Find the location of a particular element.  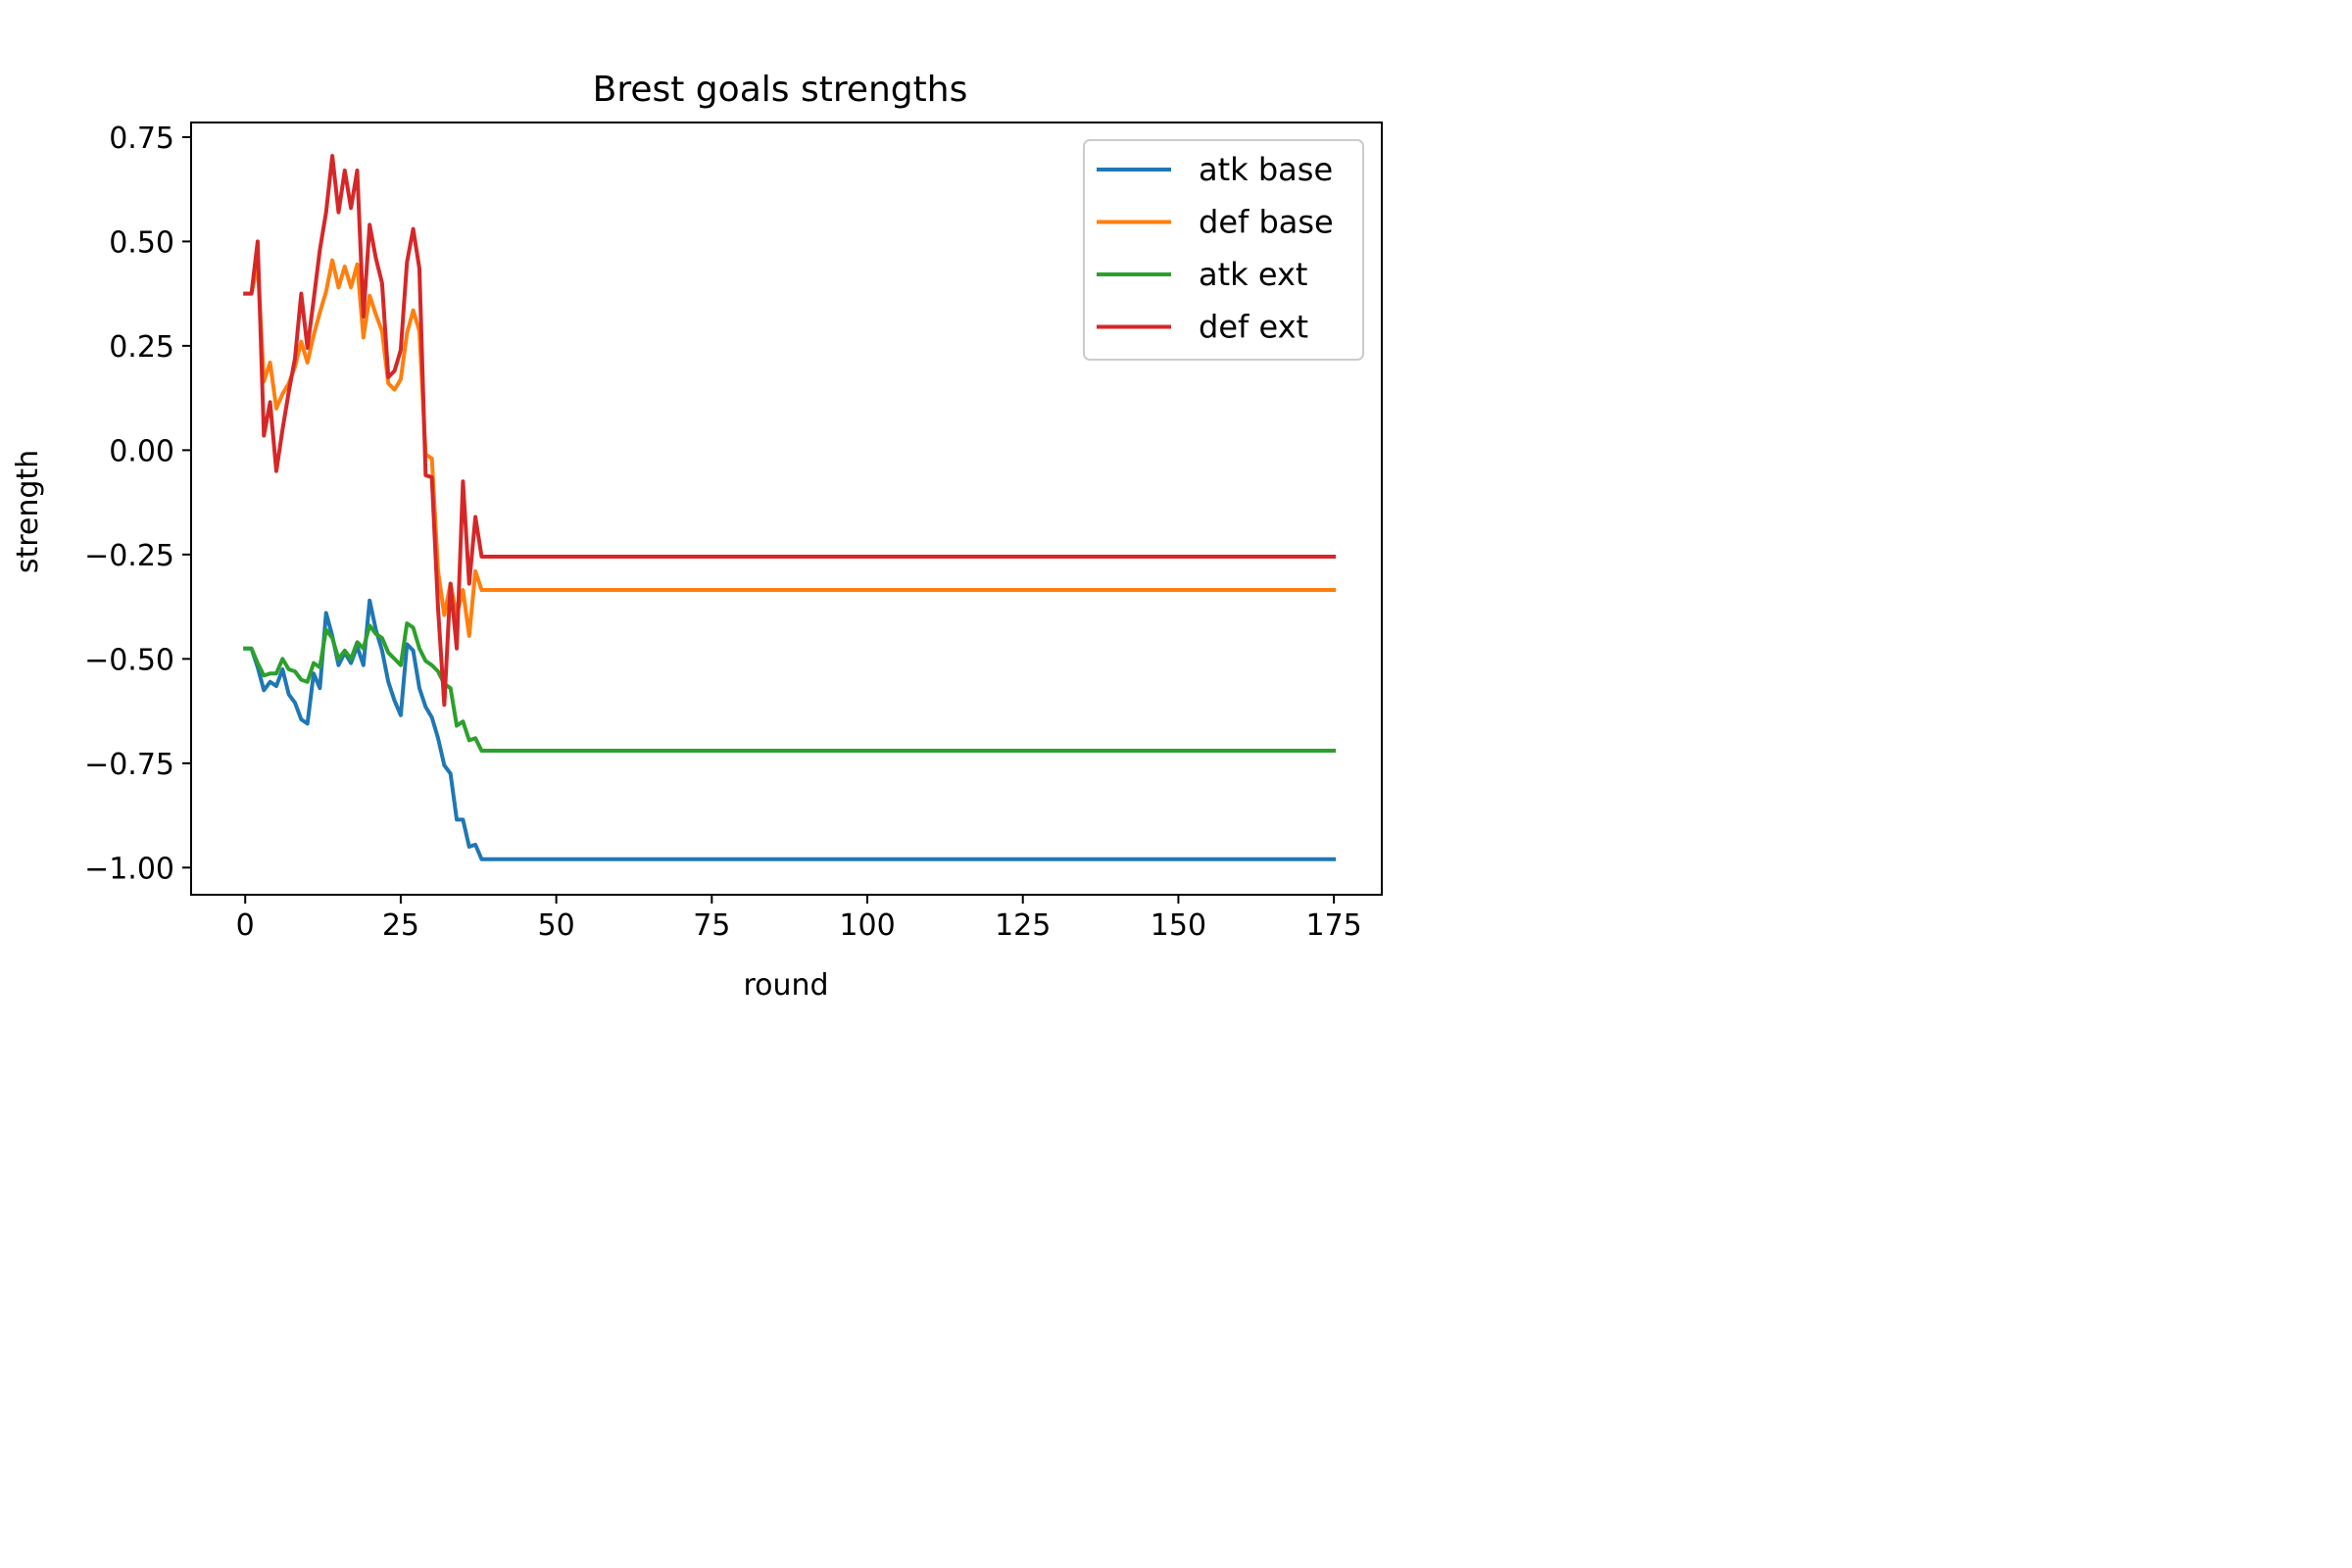

x-tick-label: 0 is located at coordinates (245, 925).